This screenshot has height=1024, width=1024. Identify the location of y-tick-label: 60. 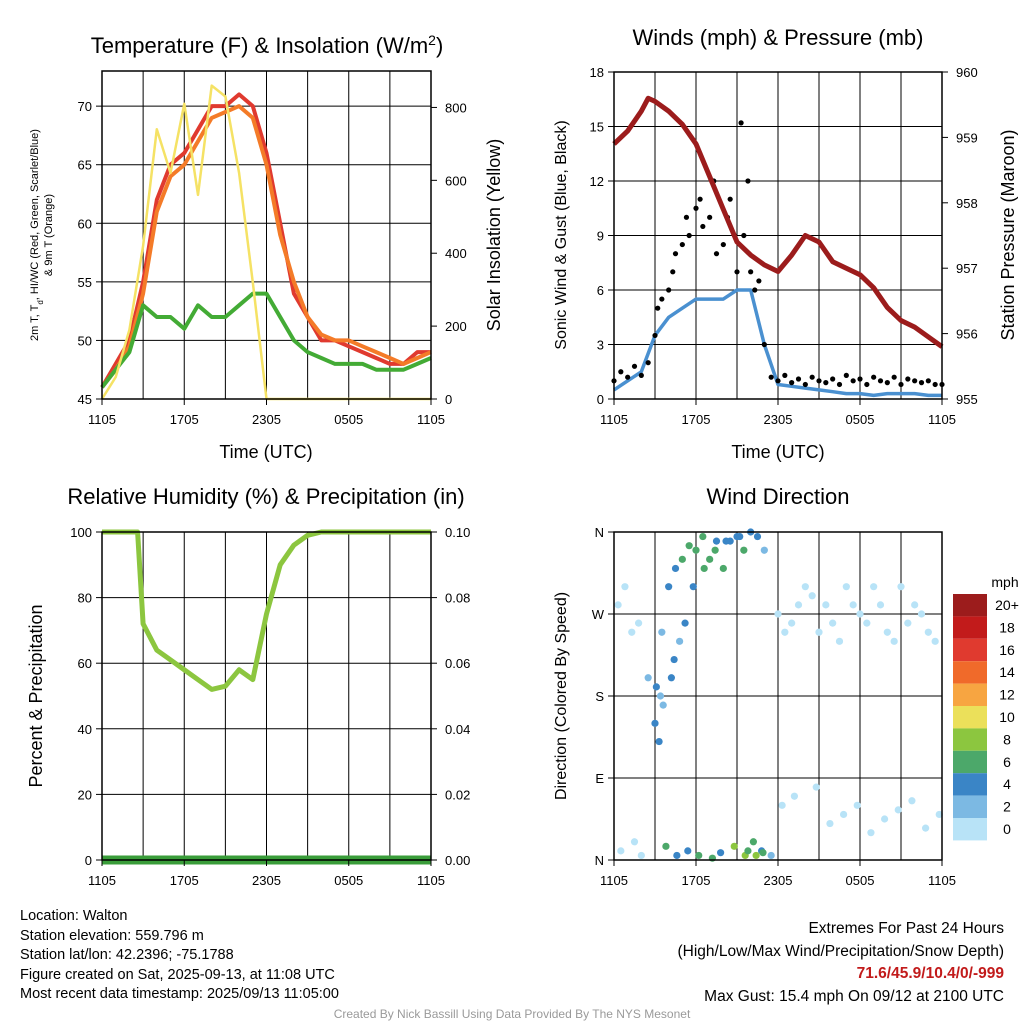
(85, 663).